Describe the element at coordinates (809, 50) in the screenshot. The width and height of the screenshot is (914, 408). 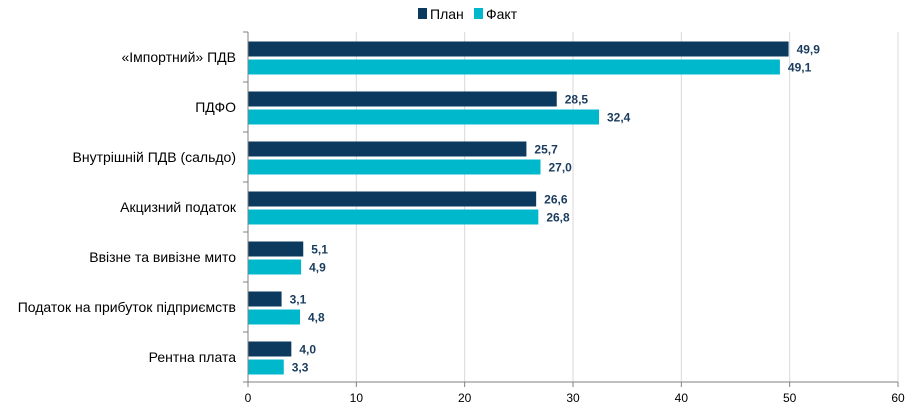
I see `data-label: 49,9` at that location.